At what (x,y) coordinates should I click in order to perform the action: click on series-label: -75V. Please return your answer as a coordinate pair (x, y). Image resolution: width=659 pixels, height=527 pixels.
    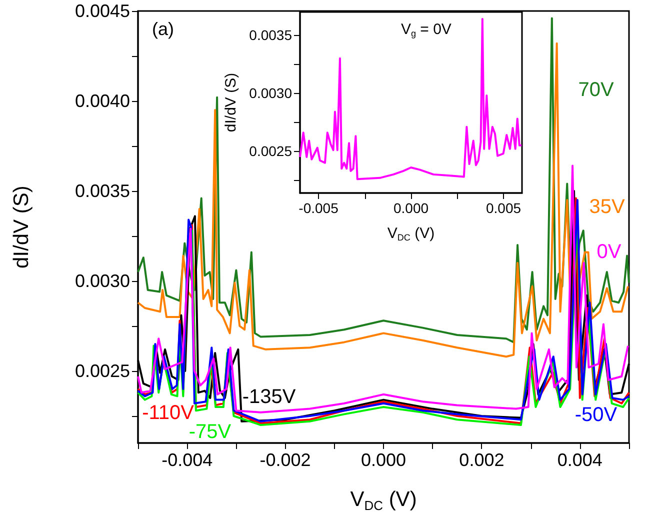
    Looking at the image, I should click on (210, 432).